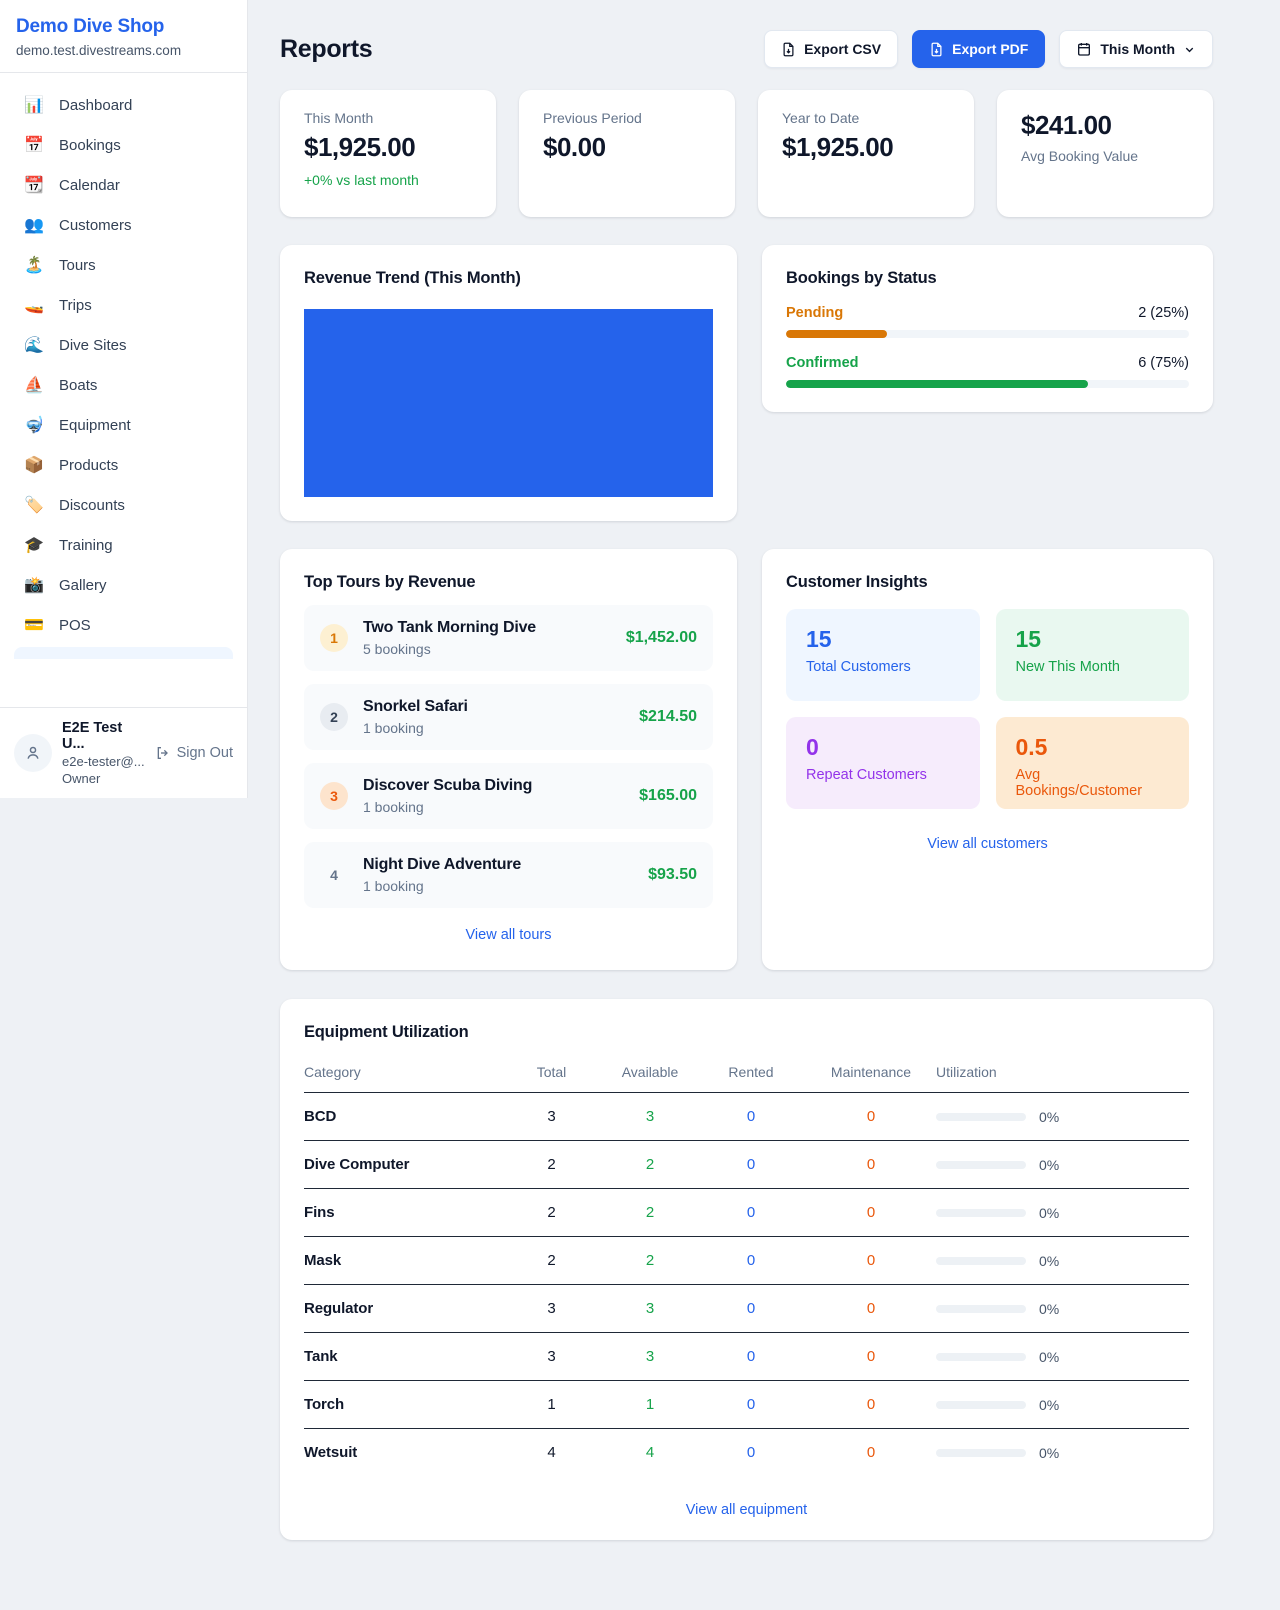 Image resolution: width=1280 pixels, height=1610 pixels. Describe the element at coordinates (831, 49) in the screenshot. I see `export-csv-button: Export CSV` at that location.